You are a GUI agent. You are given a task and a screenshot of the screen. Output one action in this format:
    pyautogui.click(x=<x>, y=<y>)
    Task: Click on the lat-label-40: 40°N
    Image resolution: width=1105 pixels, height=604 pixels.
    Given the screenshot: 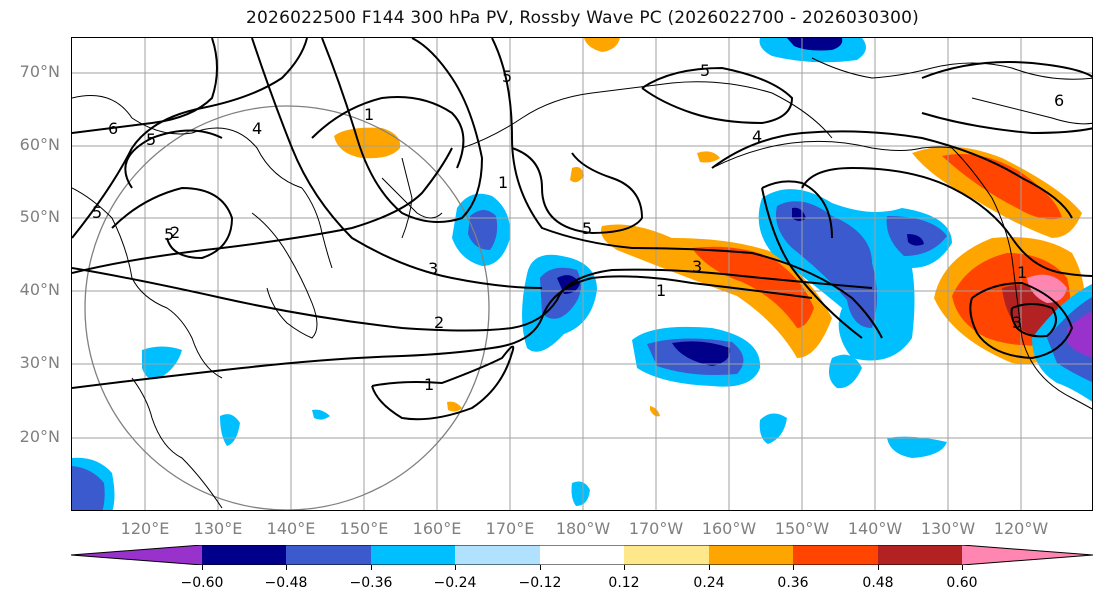 What is the action you would take?
    pyautogui.click(x=39, y=289)
    